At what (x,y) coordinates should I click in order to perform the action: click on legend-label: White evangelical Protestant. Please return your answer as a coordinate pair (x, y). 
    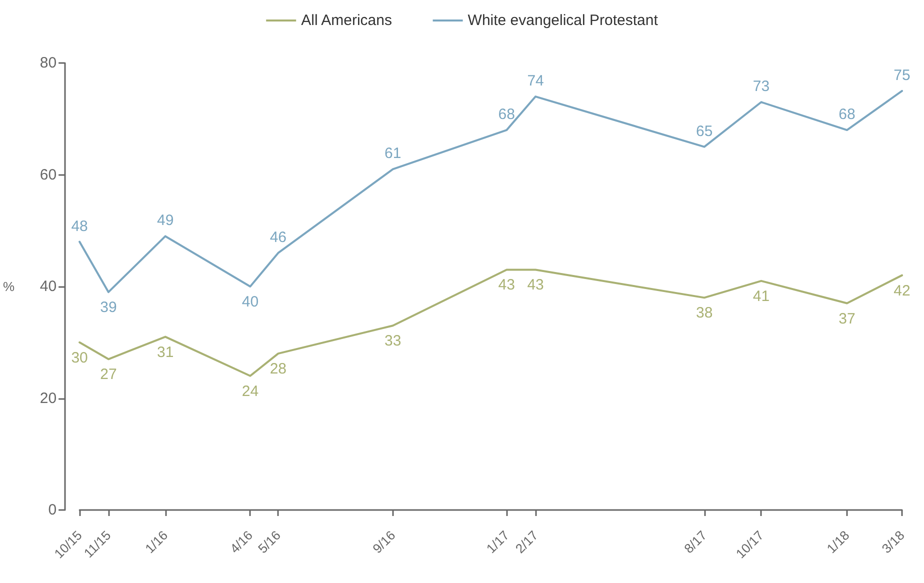
    Looking at the image, I should click on (563, 20).